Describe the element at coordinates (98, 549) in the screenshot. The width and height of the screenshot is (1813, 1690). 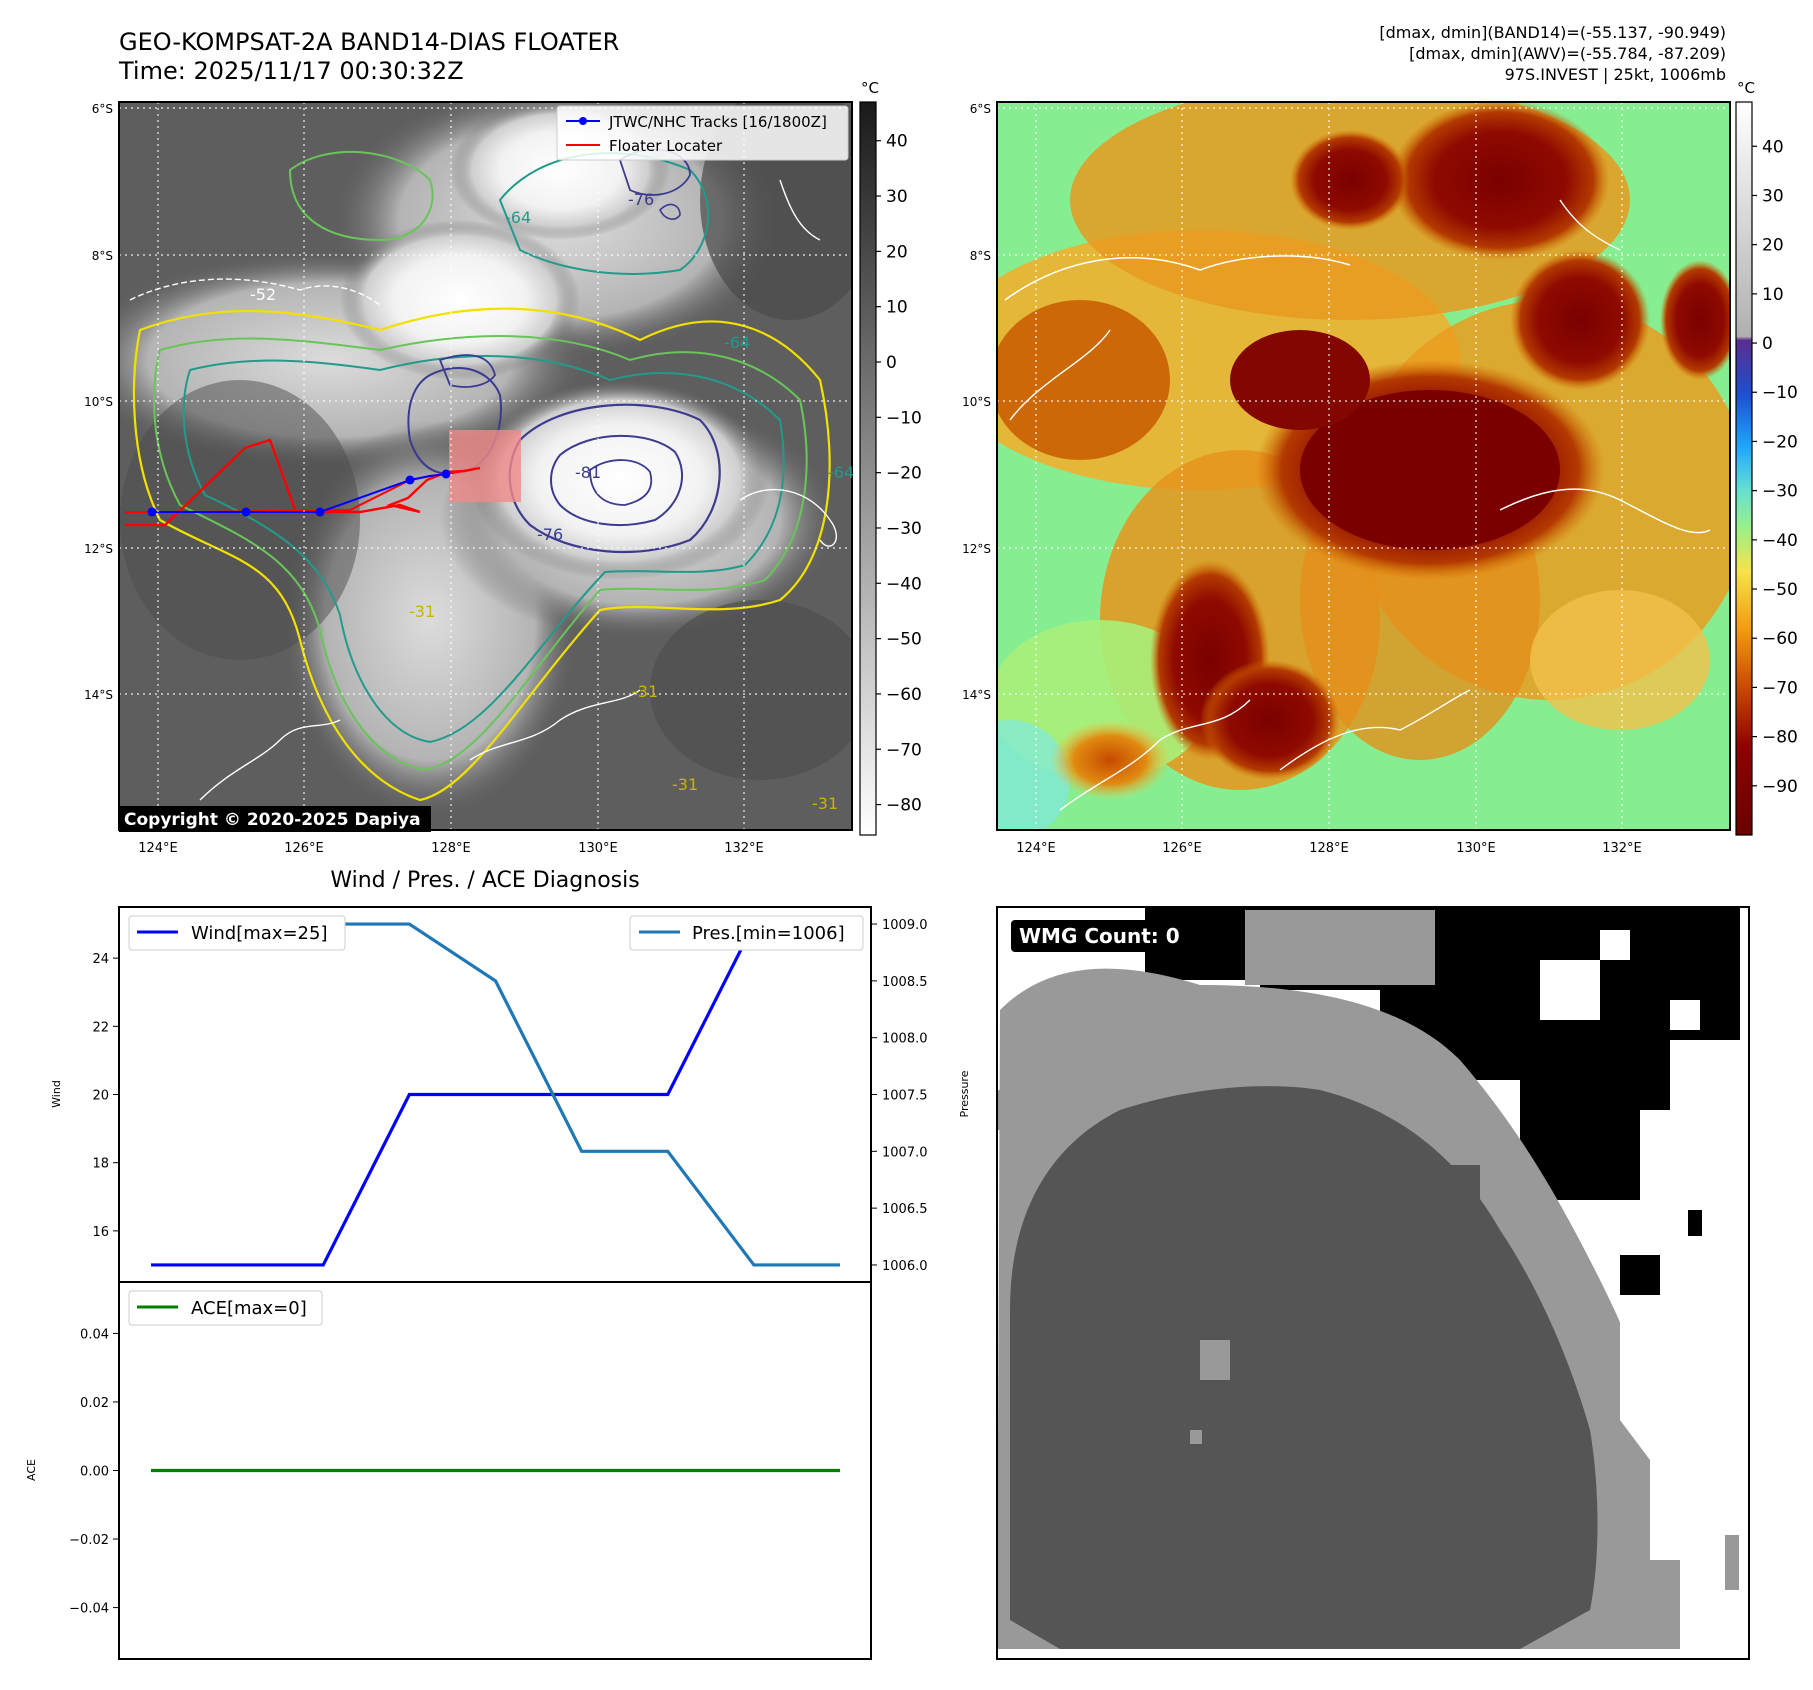
I see `lat-label: 12°S` at that location.